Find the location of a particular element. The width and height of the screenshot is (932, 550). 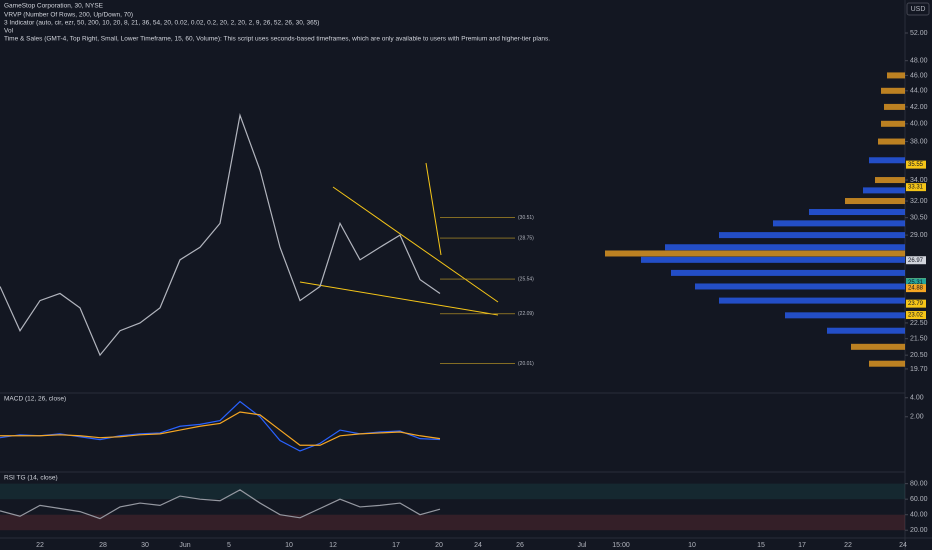

price-tag-label: 26.97 is located at coordinates (916, 261).